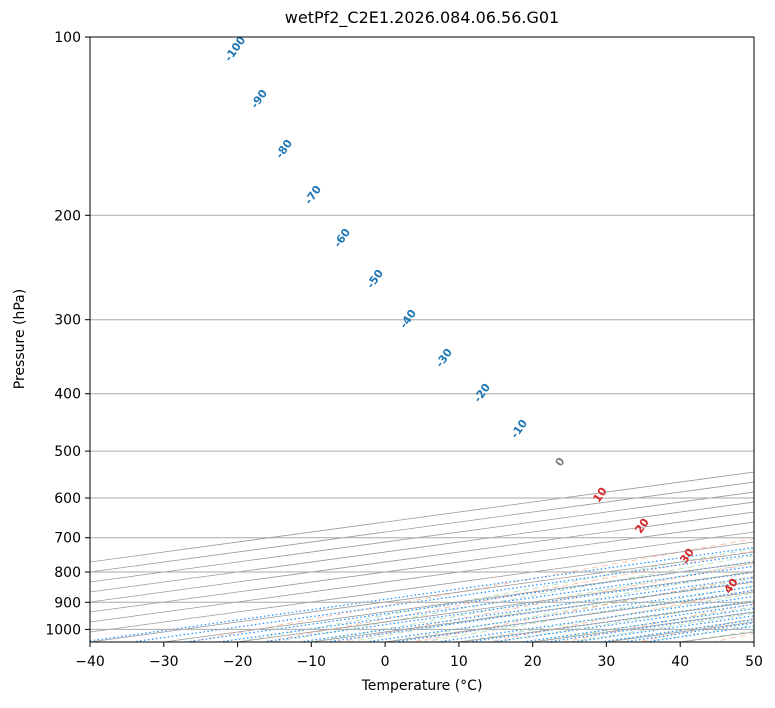 The height and width of the screenshot is (708, 775). Describe the element at coordinates (422, 686) in the screenshot. I see `x-axis-label: Temperature (°C)` at that location.